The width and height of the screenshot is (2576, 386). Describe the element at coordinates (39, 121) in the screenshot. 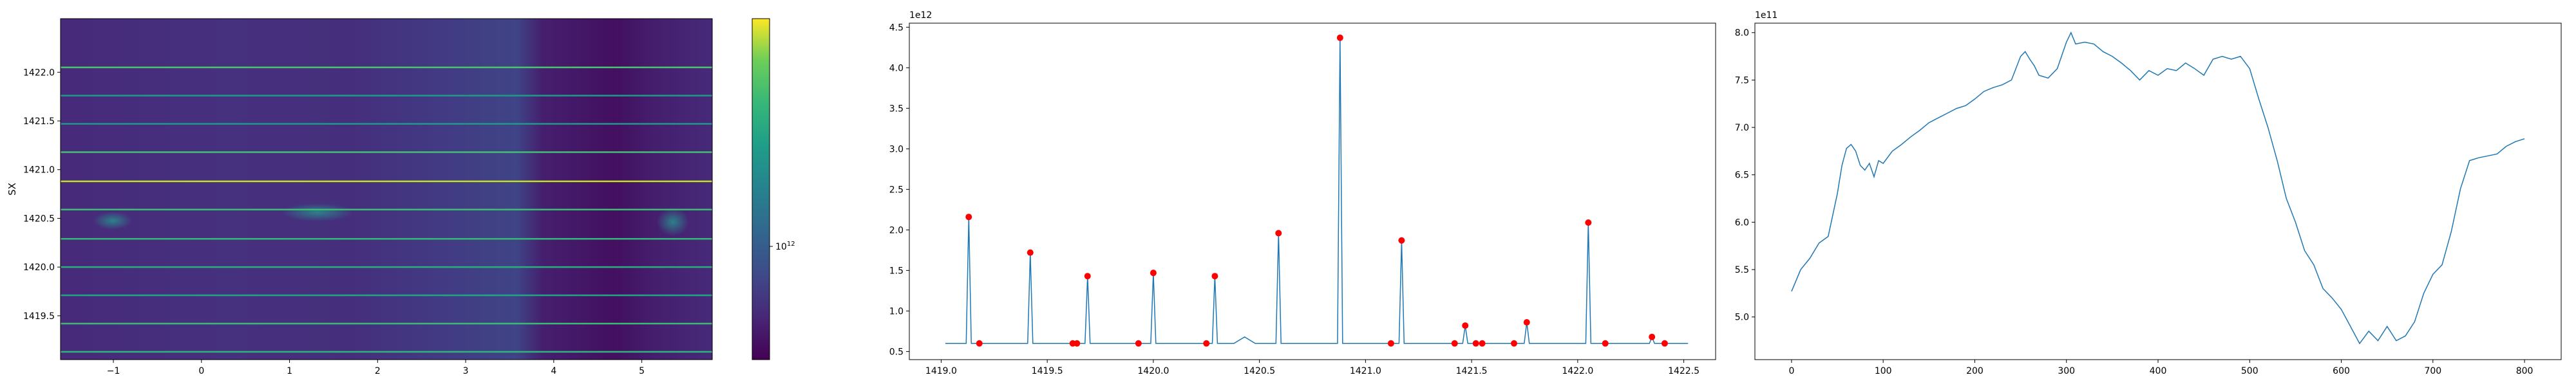

I see `heatmap-y-tick-label: 1421.5` at that location.